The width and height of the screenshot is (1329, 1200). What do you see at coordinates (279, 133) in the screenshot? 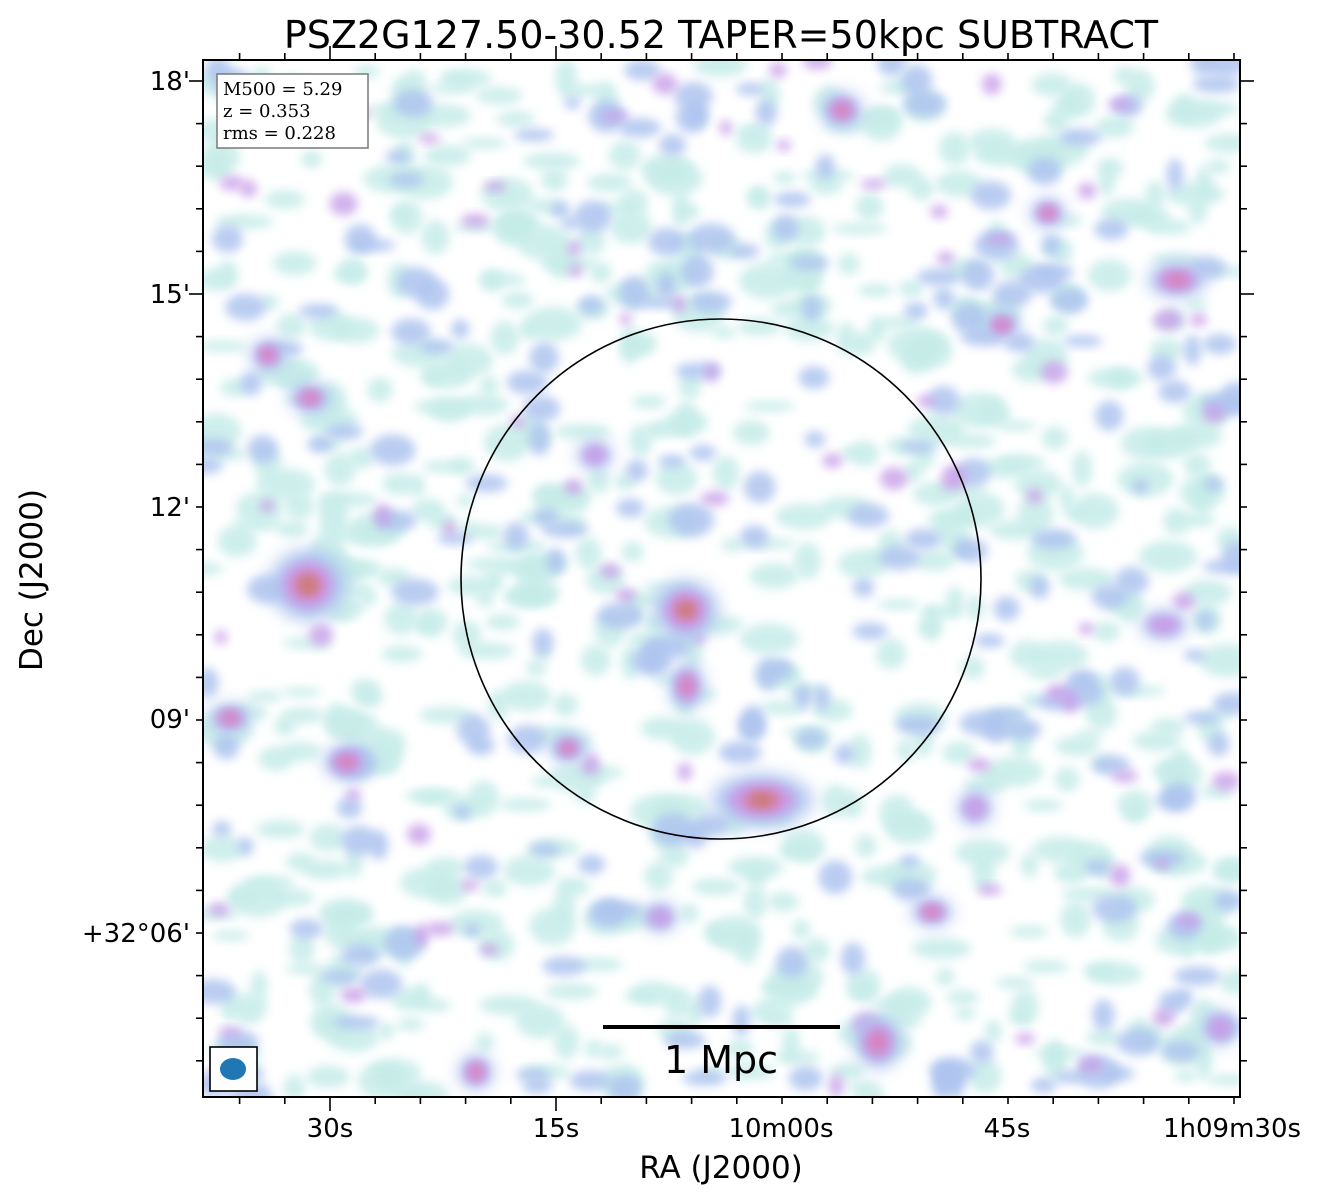
I see `info-rms: rms = 0.228` at bounding box center [279, 133].